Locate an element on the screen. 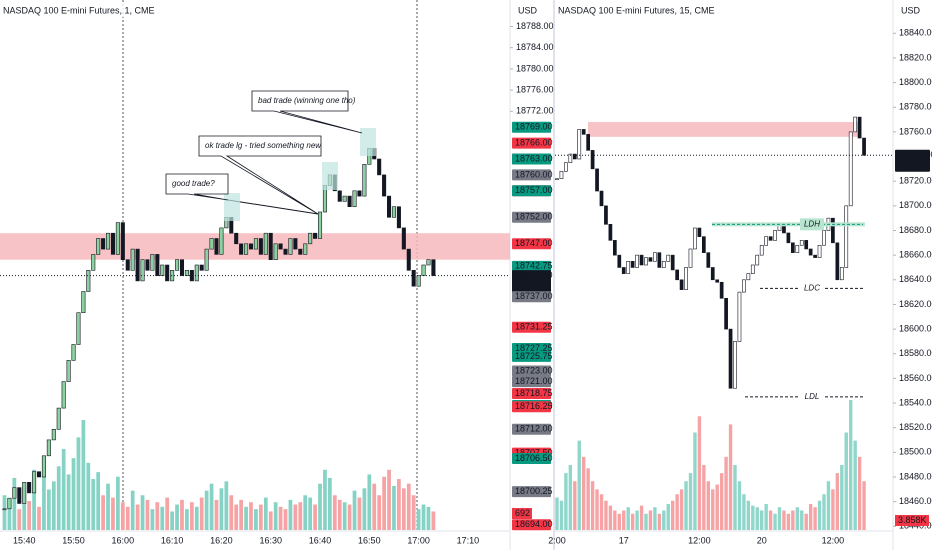  y-tick-label: 18800.00 is located at coordinates (915, 82).